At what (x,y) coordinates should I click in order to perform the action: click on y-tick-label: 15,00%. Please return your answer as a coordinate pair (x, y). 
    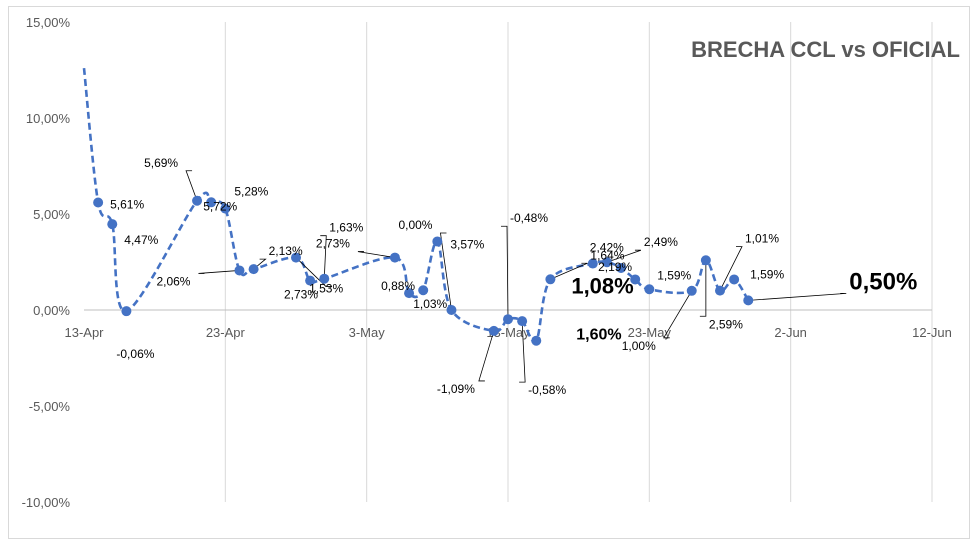
    Looking at the image, I should click on (48, 22).